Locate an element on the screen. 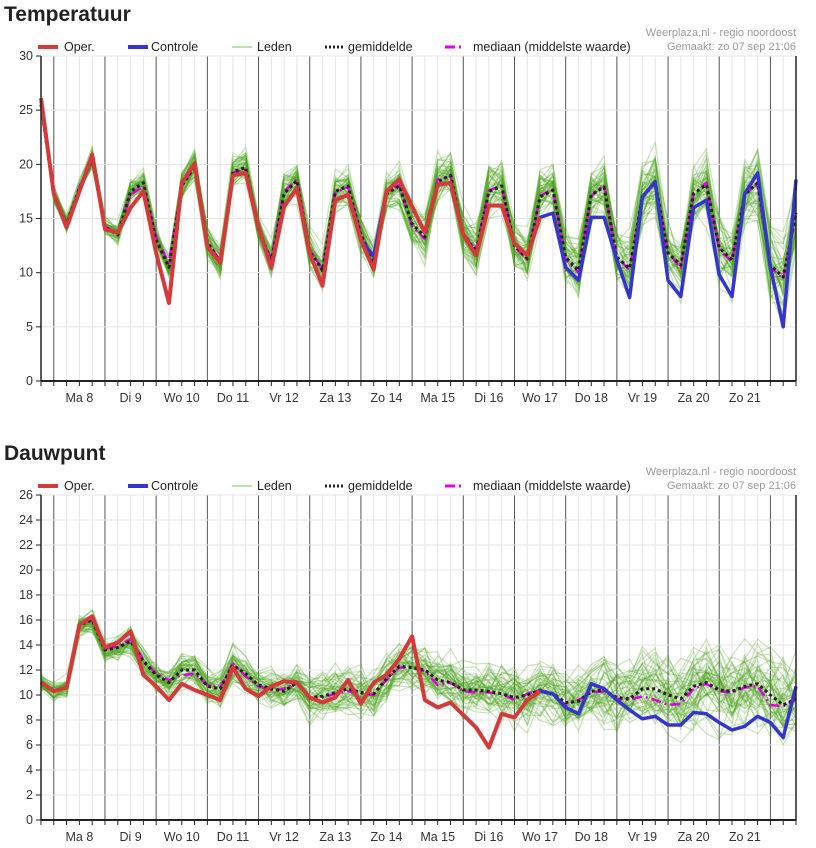 The image size is (816, 848). y-tick-label: 5 is located at coordinates (29, 327).